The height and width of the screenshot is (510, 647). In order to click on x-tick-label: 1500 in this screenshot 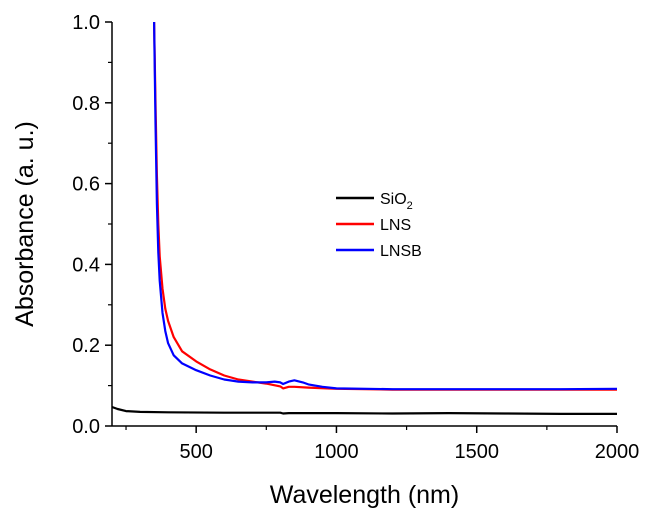, I will do `click(476, 452)`.